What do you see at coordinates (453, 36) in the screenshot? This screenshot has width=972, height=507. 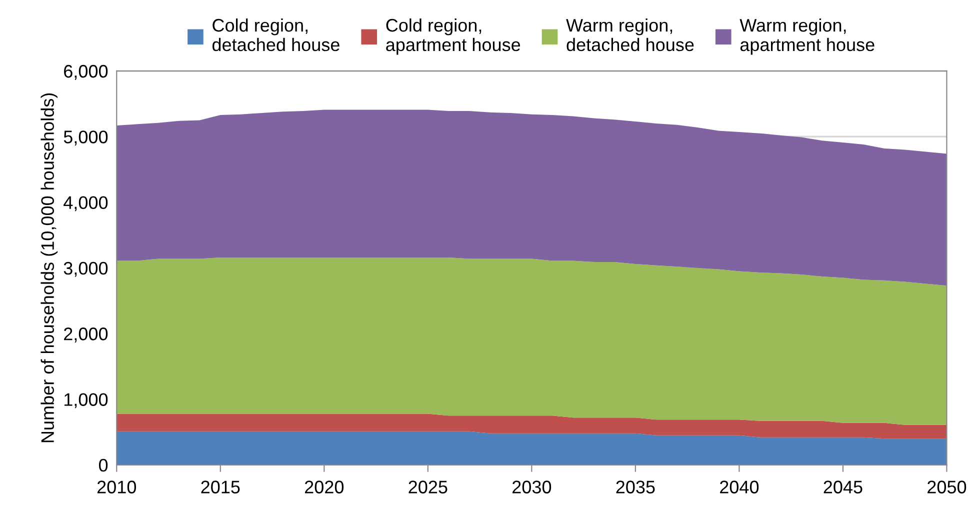 I see `legend-label: Cold region, apartment house` at bounding box center [453, 36].